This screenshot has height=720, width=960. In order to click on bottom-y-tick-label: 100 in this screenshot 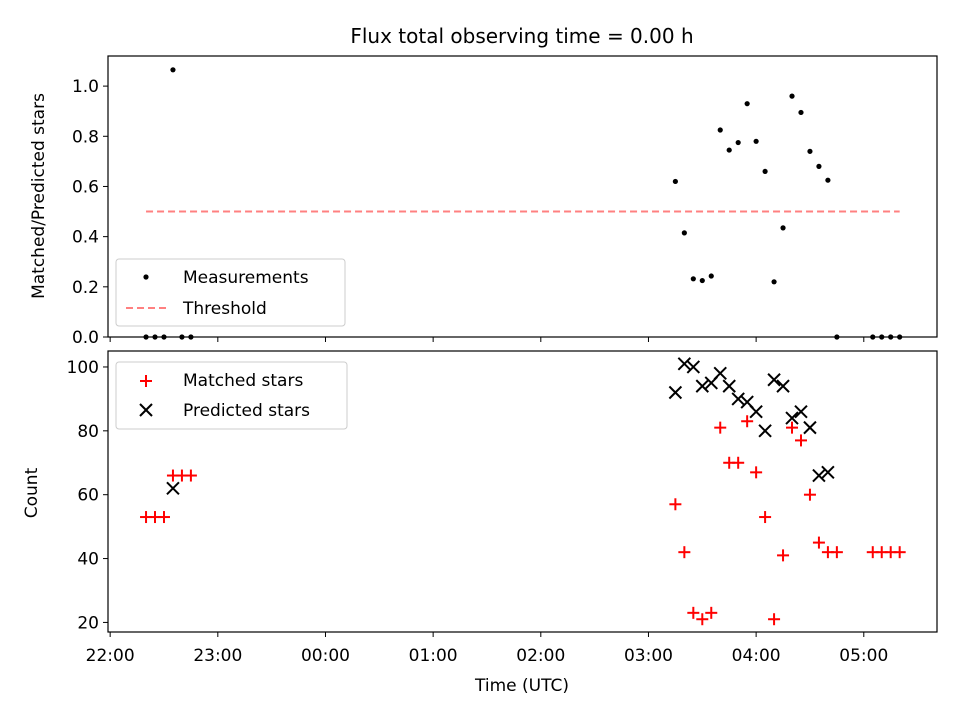, I will do `click(83, 368)`.